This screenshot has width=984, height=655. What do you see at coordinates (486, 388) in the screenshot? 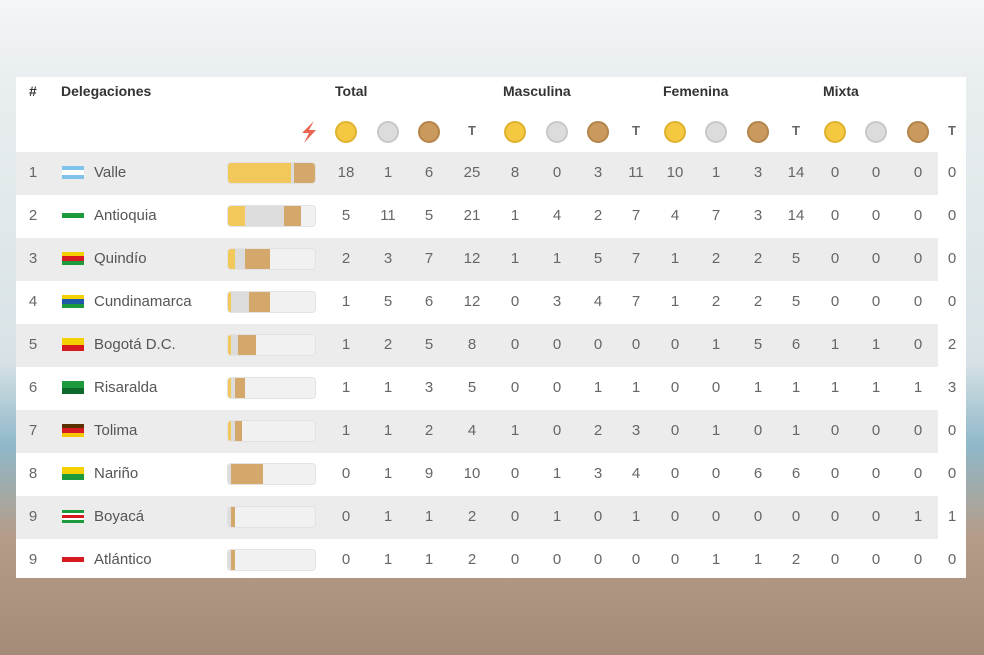
I see `table-row: 6 Risaralda 1 1 3 5 0 0 1 1 0 0 1 1 1 1 1 3` at bounding box center [486, 388].